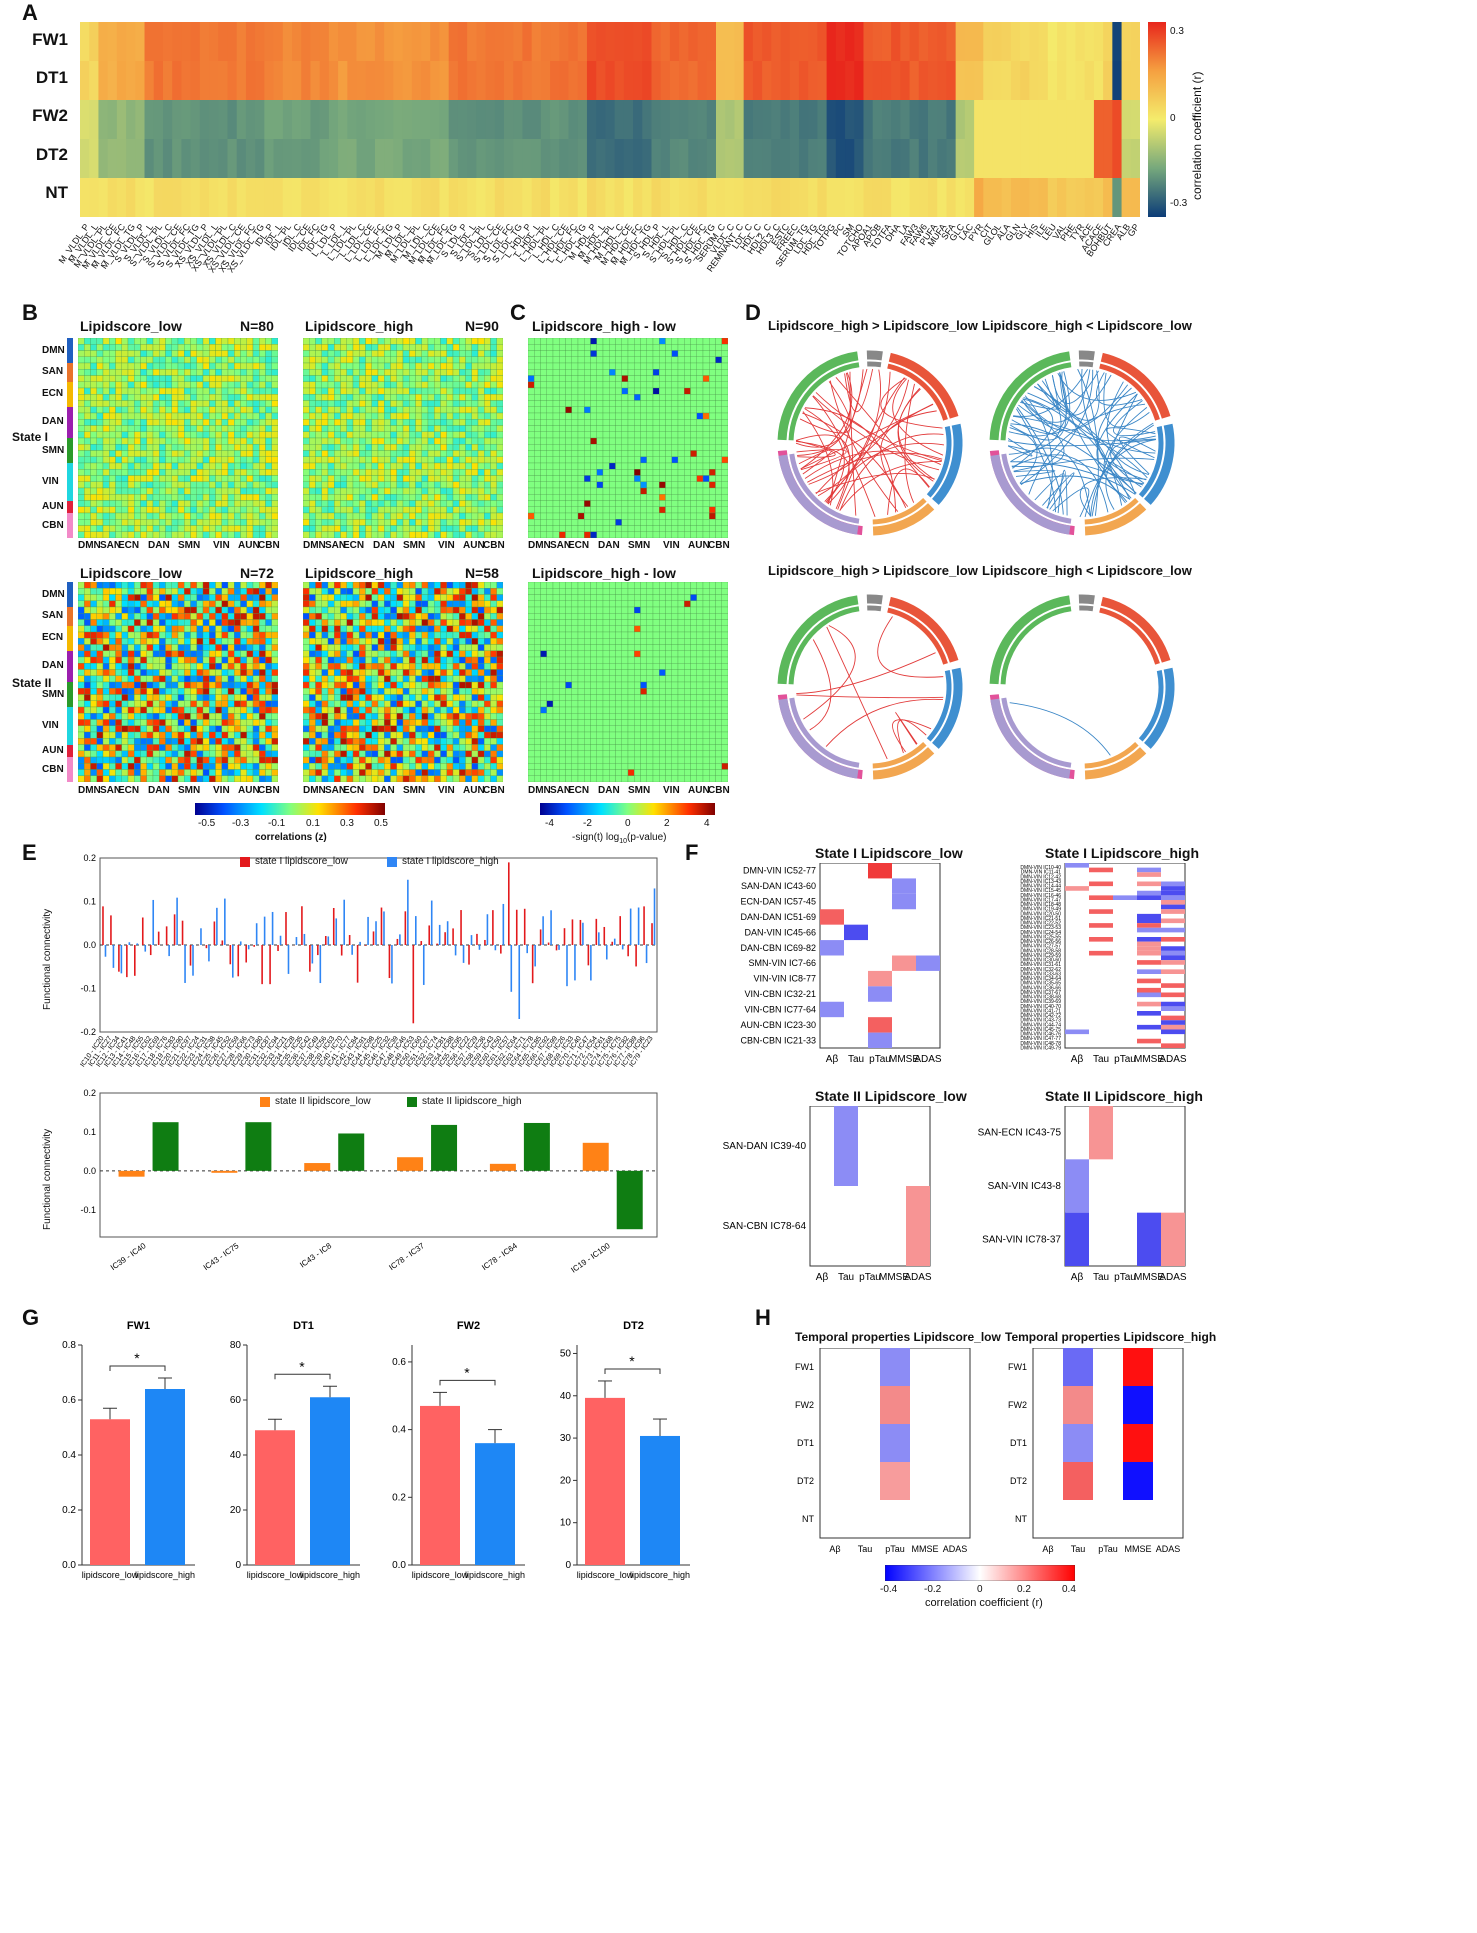 The height and width of the screenshot is (1933, 1477). What do you see at coordinates (446, 790) in the screenshot?
I see `network-x-label: VIN` at bounding box center [446, 790].